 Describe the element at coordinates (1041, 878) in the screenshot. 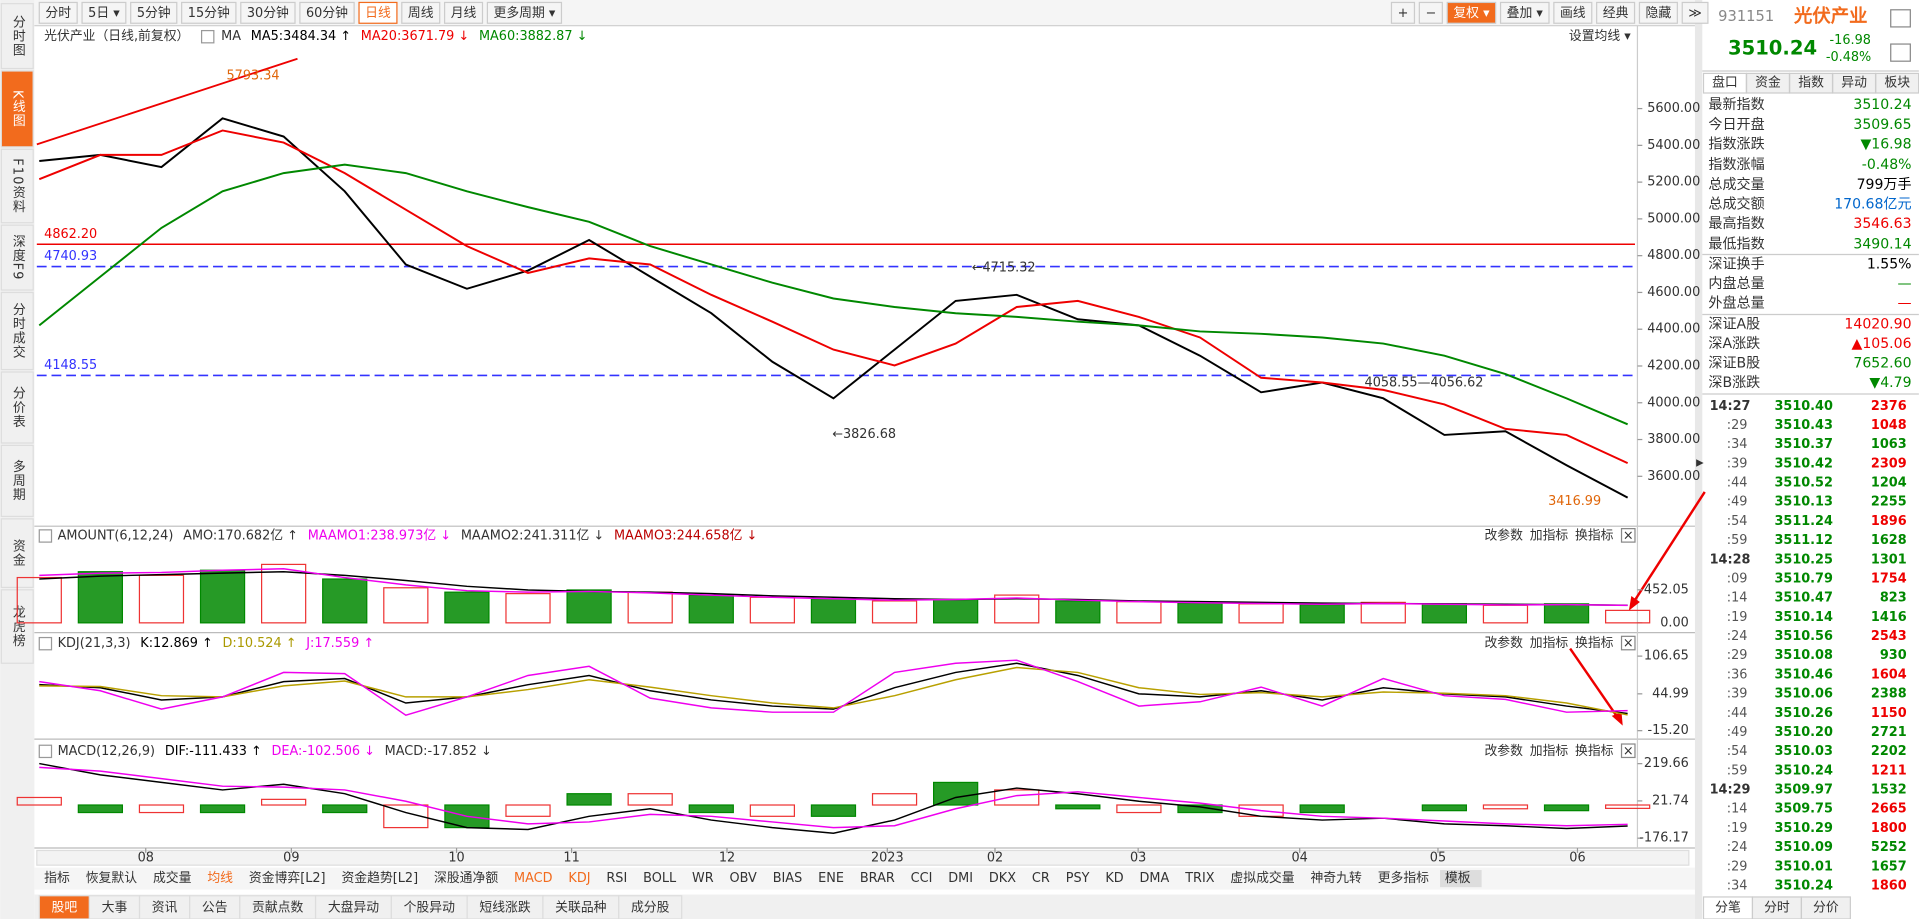

I see `indicator-tab: CR` at that location.